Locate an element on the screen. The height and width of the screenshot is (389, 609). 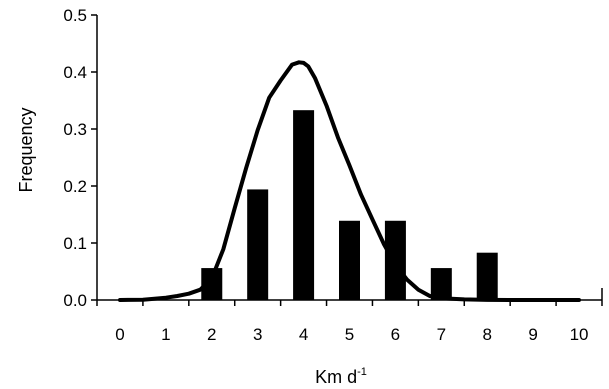
x-tick-label: 4 is located at coordinates (303, 334).